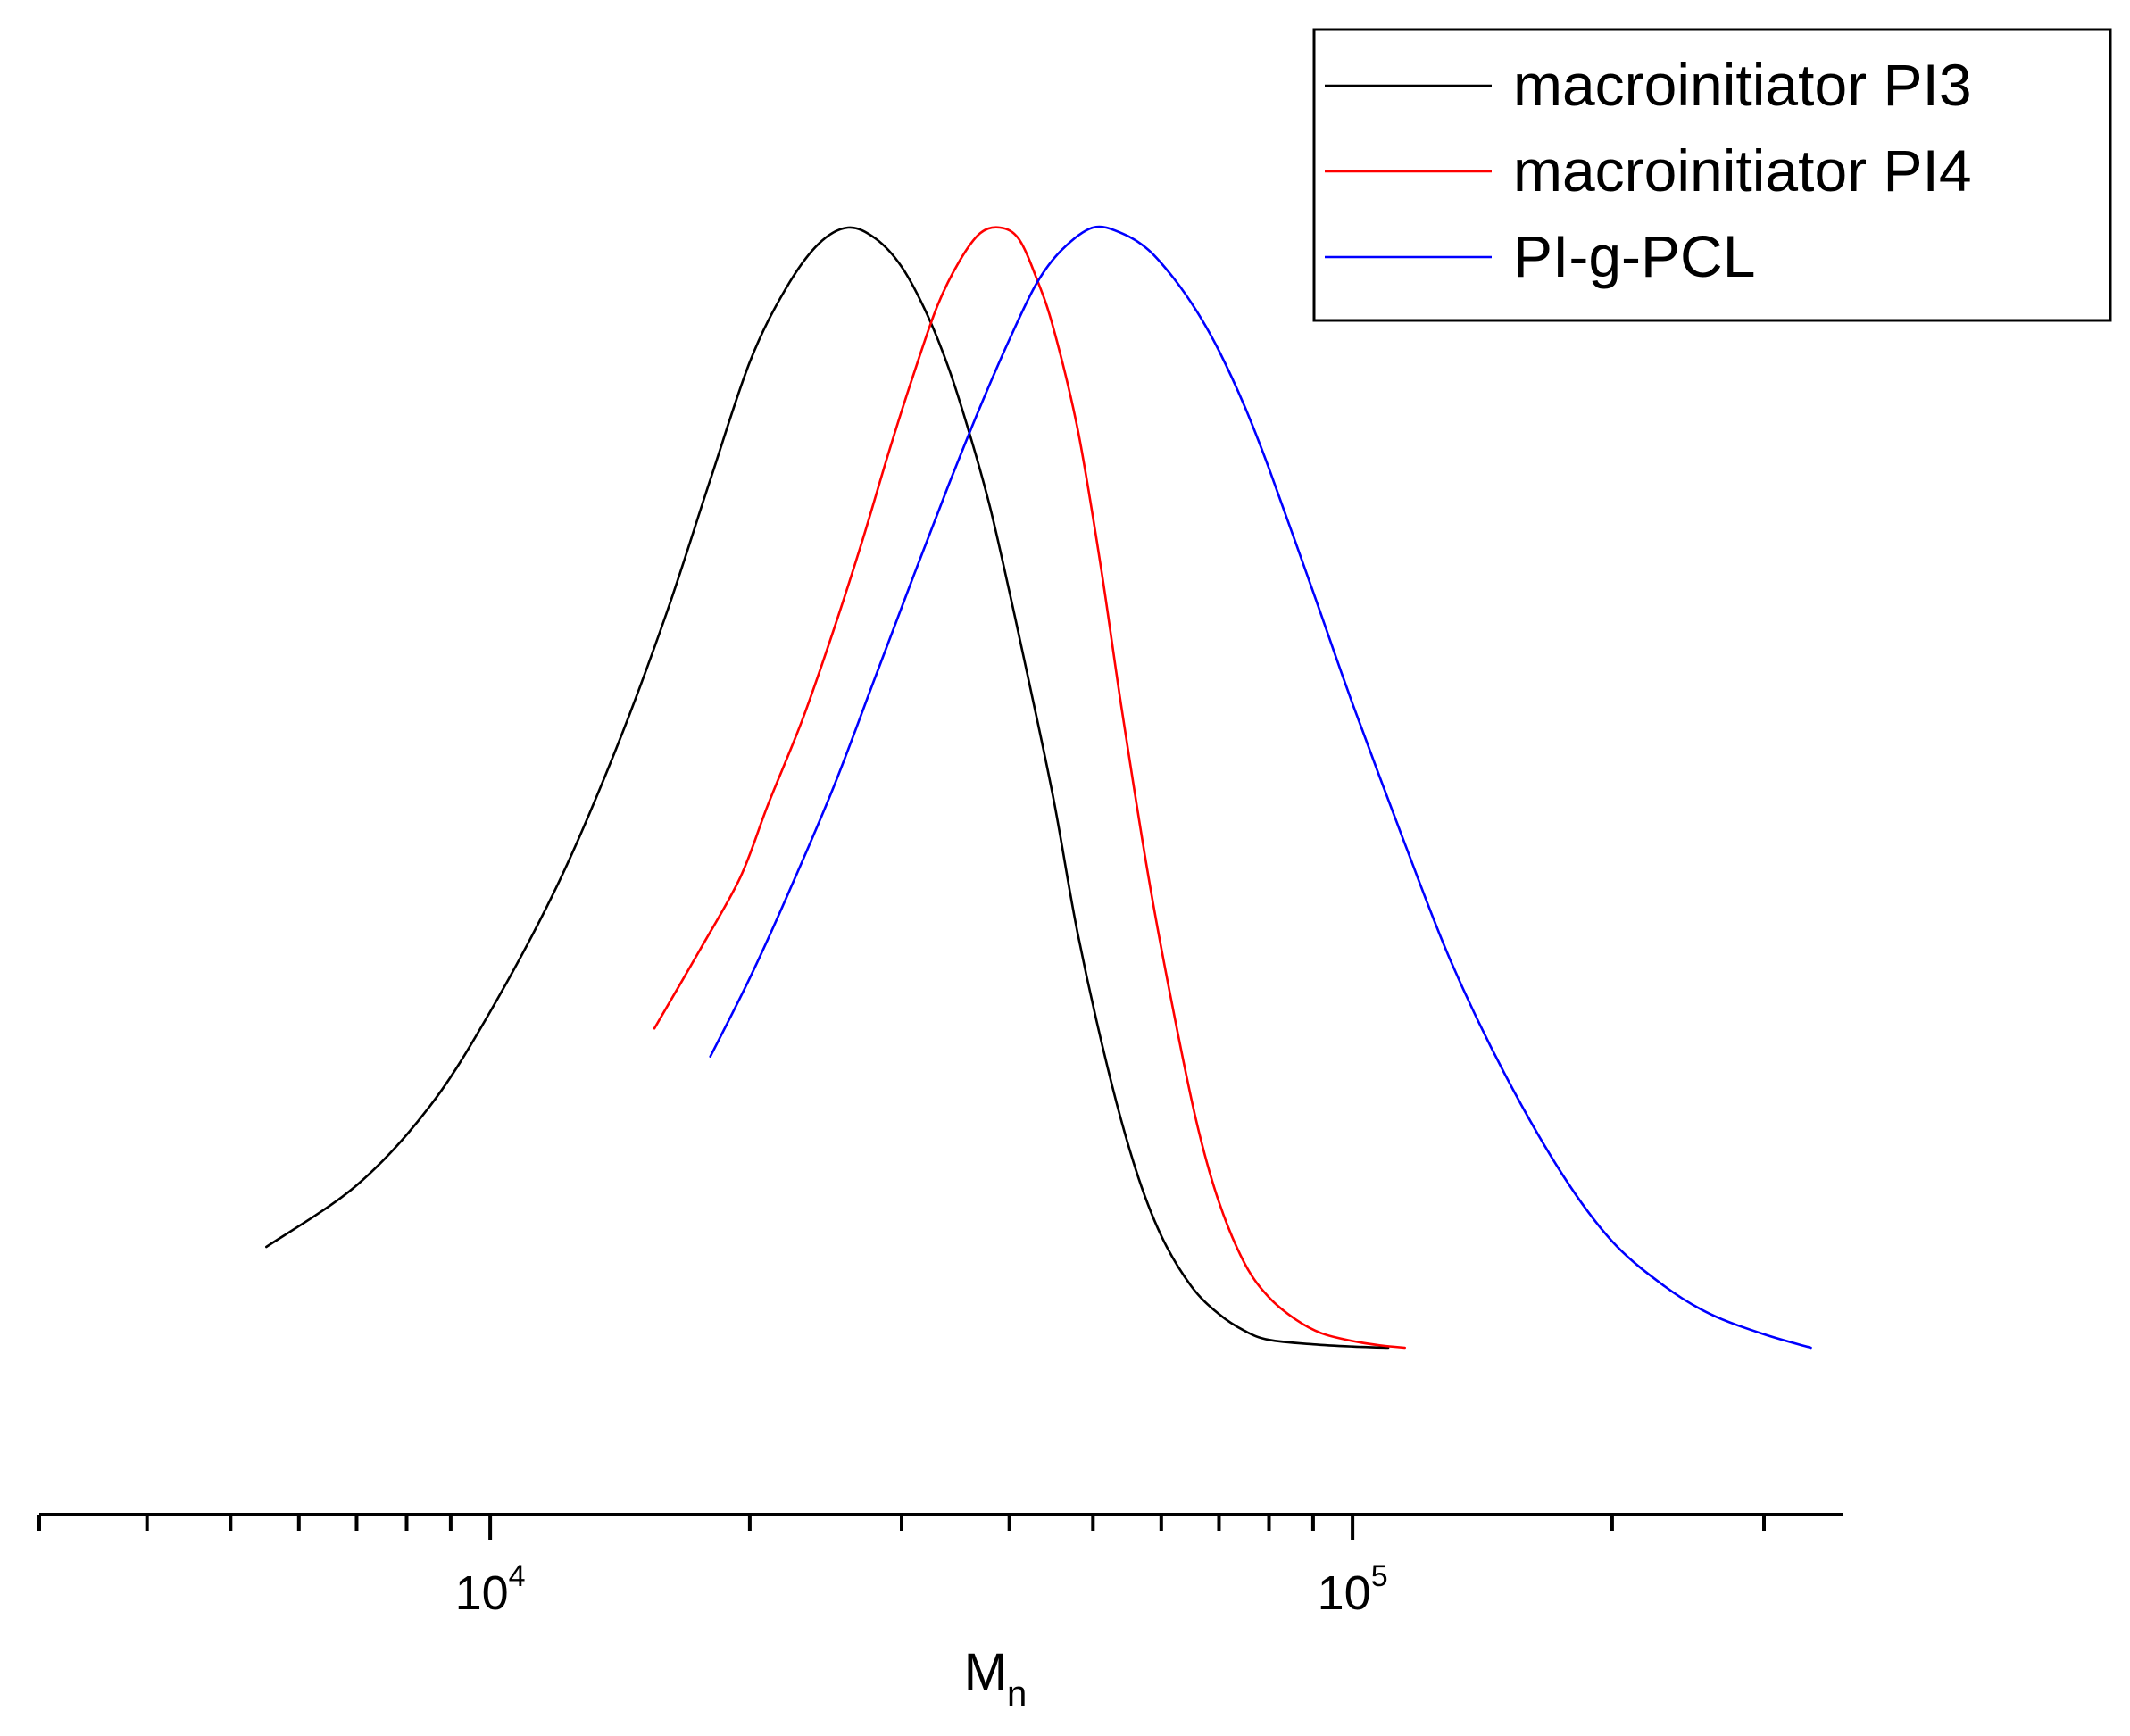 The image size is (2130, 1736). What do you see at coordinates (1017, 1694) in the screenshot?
I see `x-axis-title-subscript: n` at bounding box center [1017, 1694].